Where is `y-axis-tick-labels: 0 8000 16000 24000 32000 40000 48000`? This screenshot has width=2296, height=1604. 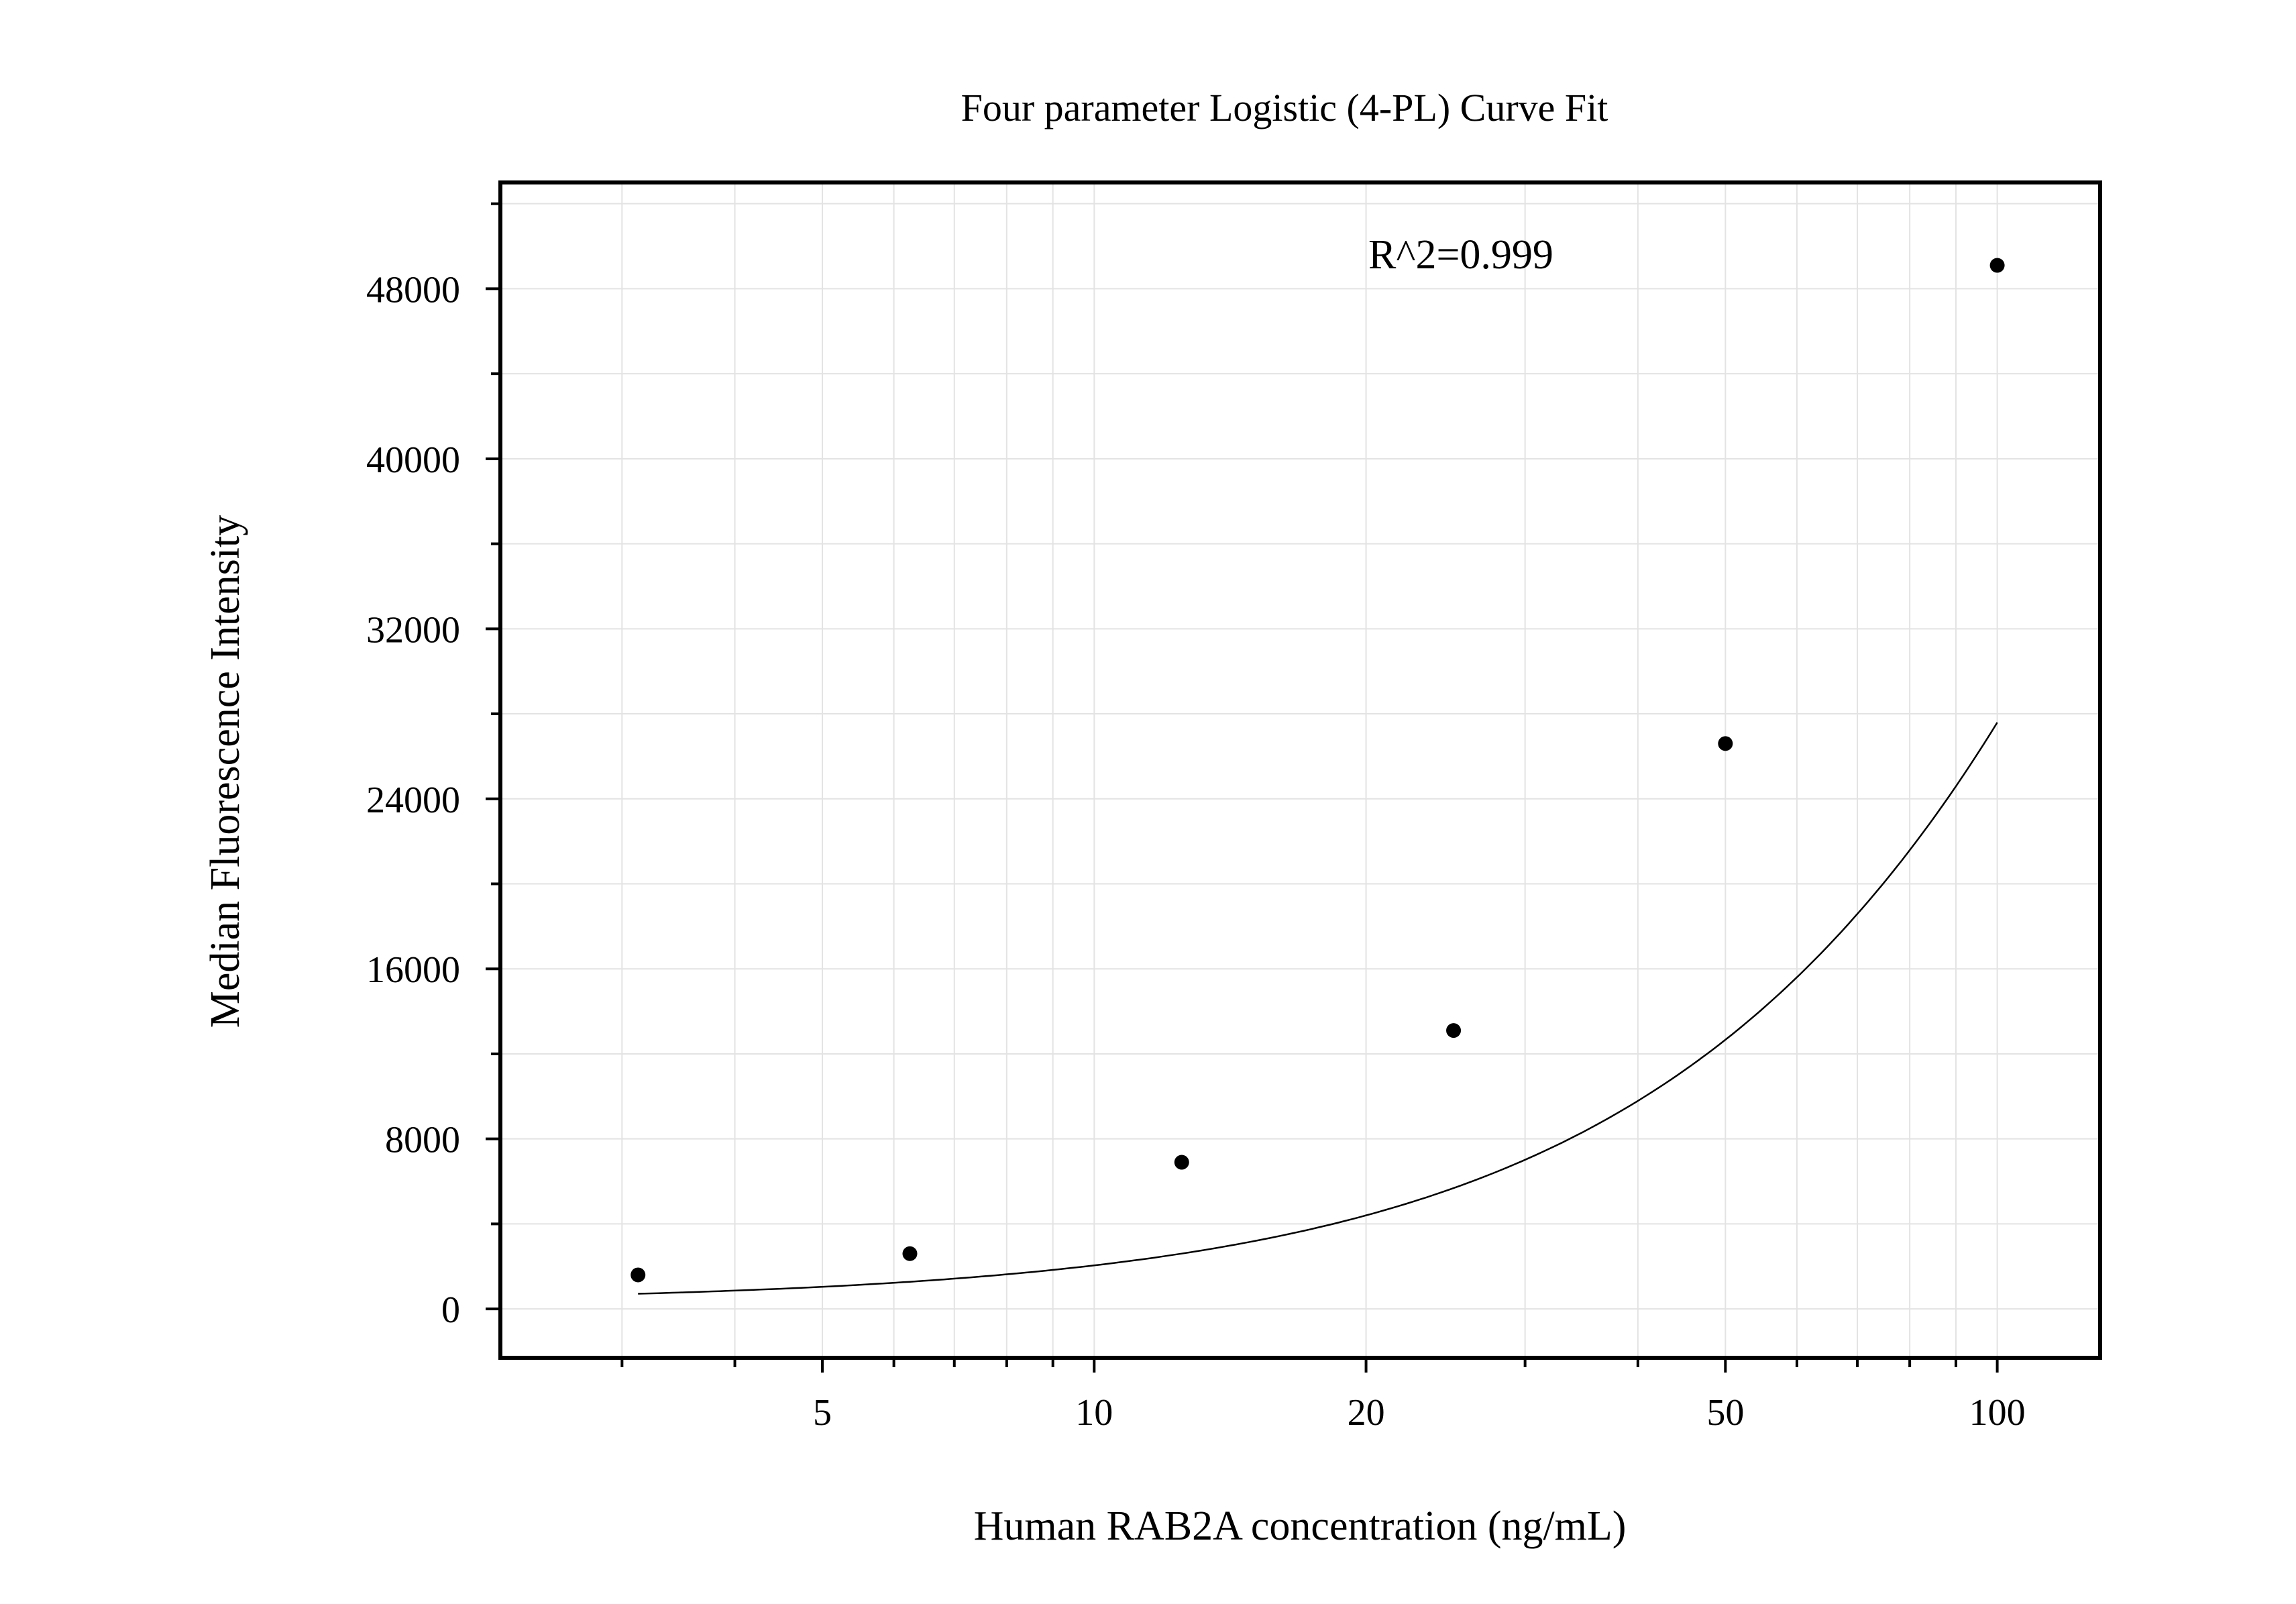 y-axis-tick-labels: 0 8000 16000 24000 32000 40000 48000 is located at coordinates (413, 800).